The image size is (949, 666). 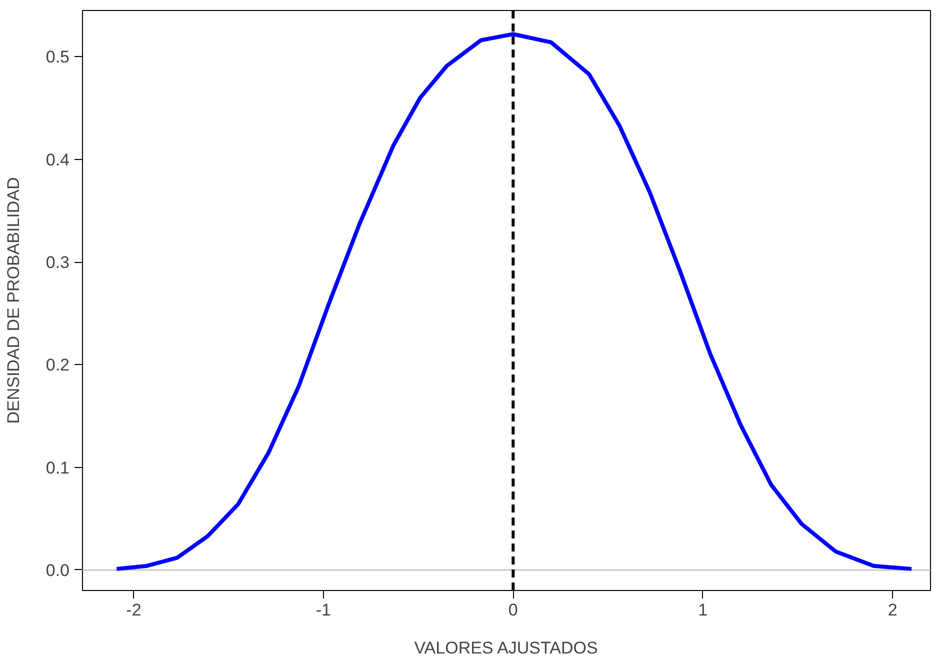 I want to click on y-tick-label: 0.1, so click(x=58, y=468).